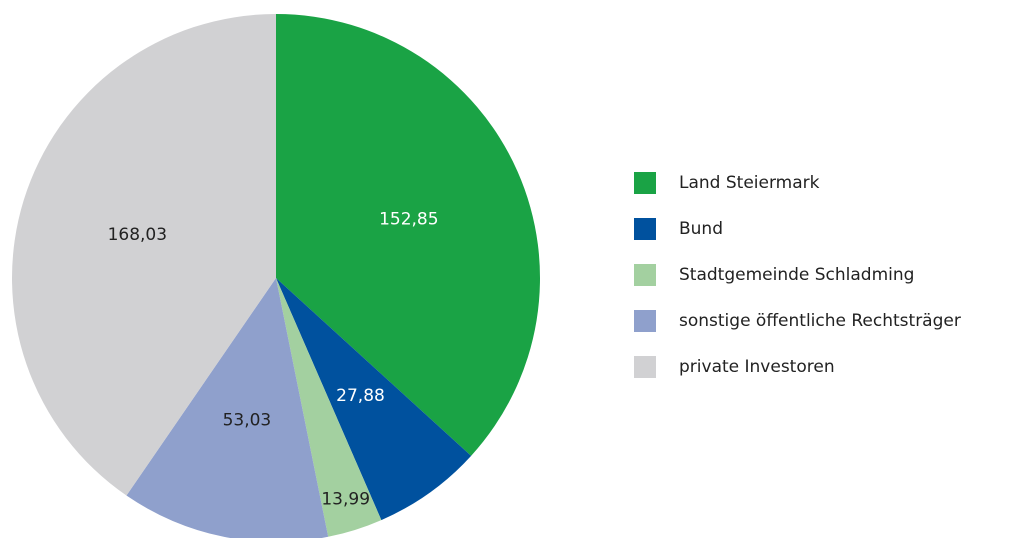  I want to click on legend-label: sonstige öffentliche Rechtsträger, so click(820, 321).